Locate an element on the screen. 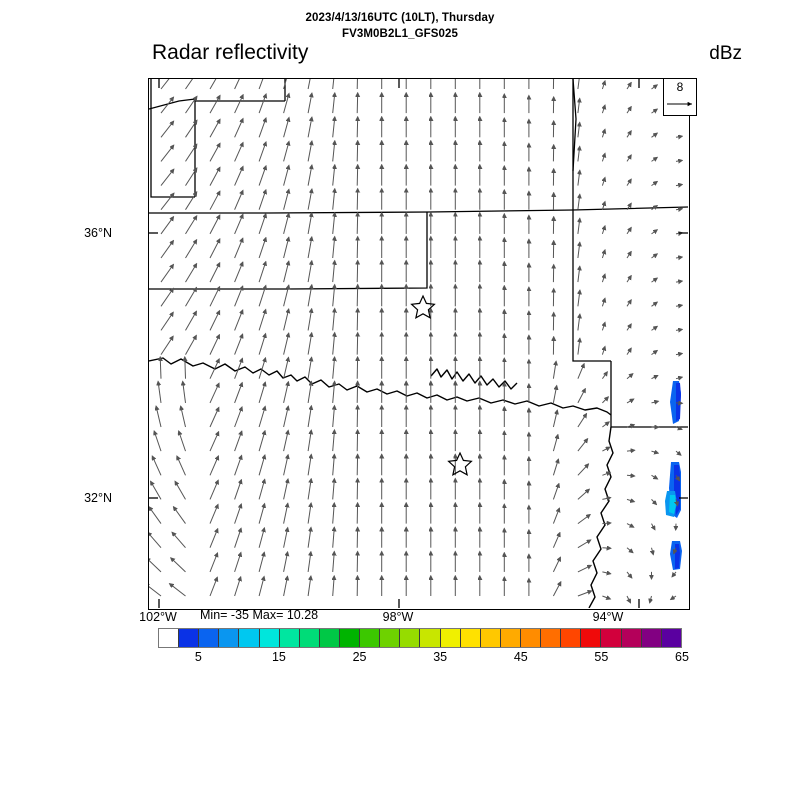 The width and height of the screenshot is (800, 800). colorbar-tick-65: 65 is located at coordinates (682, 657).